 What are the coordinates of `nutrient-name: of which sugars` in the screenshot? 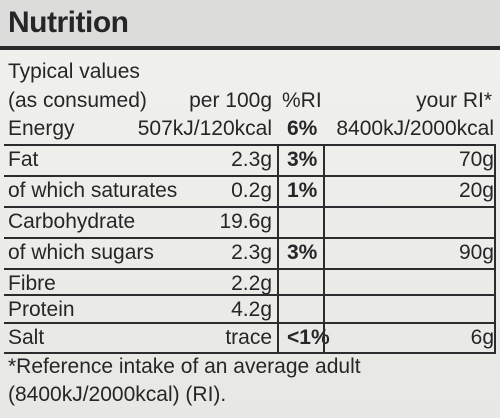 It's located at (81, 252).